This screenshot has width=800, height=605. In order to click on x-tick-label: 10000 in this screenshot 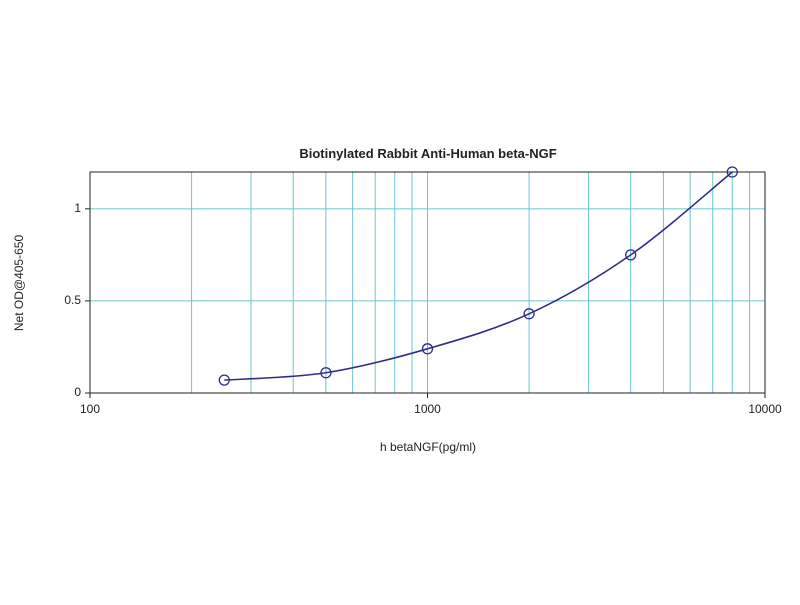, I will do `click(765, 409)`.